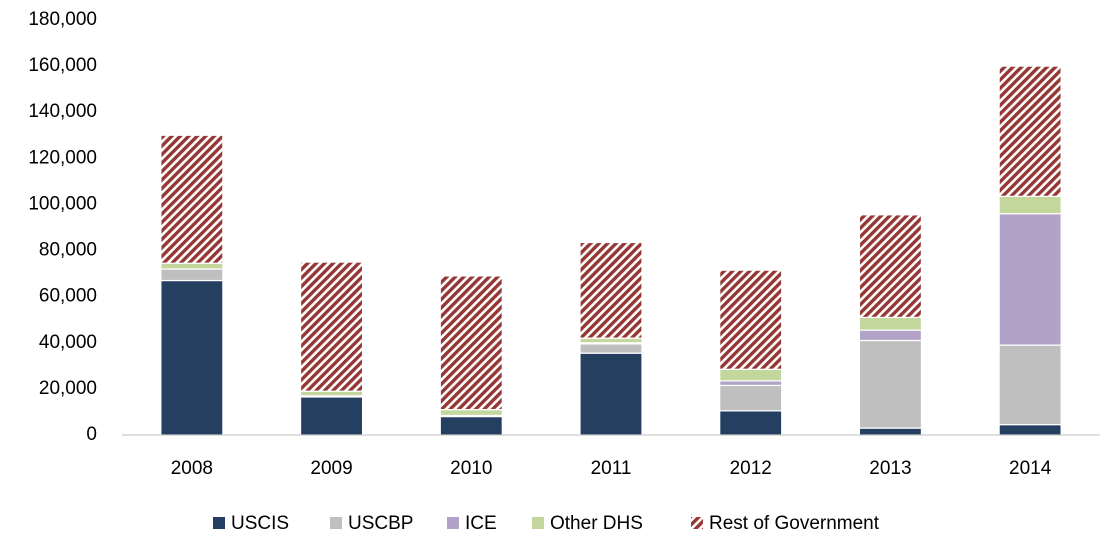 This screenshot has height=540, width=1106. What do you see at coordinates (331, 468) in the screenshot?
I see `x-tick-label: 2009` at bounding box center [331, 468].